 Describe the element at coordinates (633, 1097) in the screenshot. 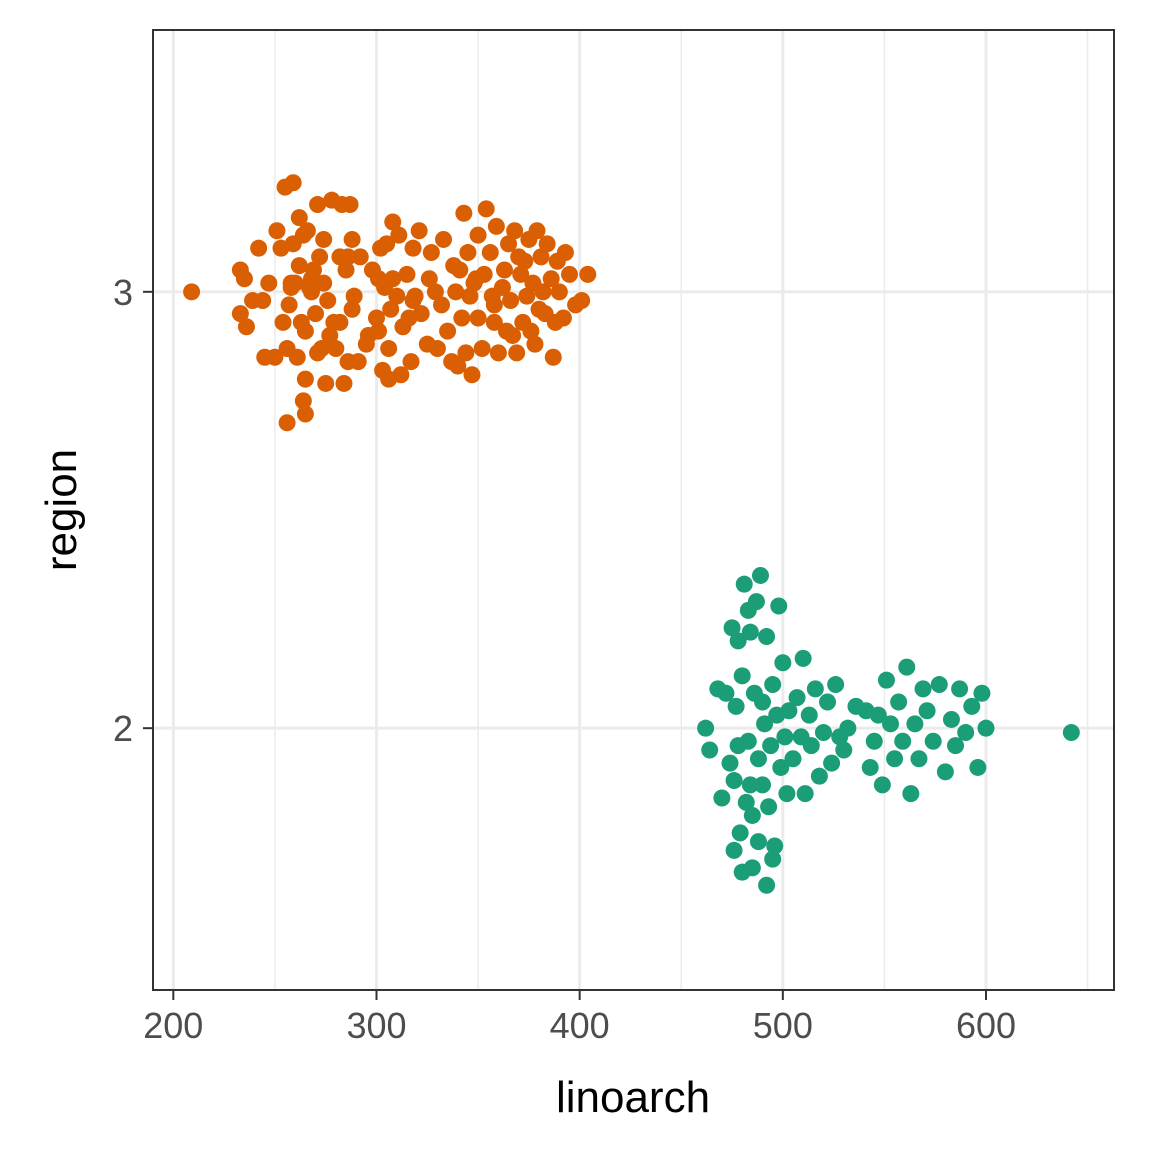

I see `x-axis-title: linoarch` at that location.